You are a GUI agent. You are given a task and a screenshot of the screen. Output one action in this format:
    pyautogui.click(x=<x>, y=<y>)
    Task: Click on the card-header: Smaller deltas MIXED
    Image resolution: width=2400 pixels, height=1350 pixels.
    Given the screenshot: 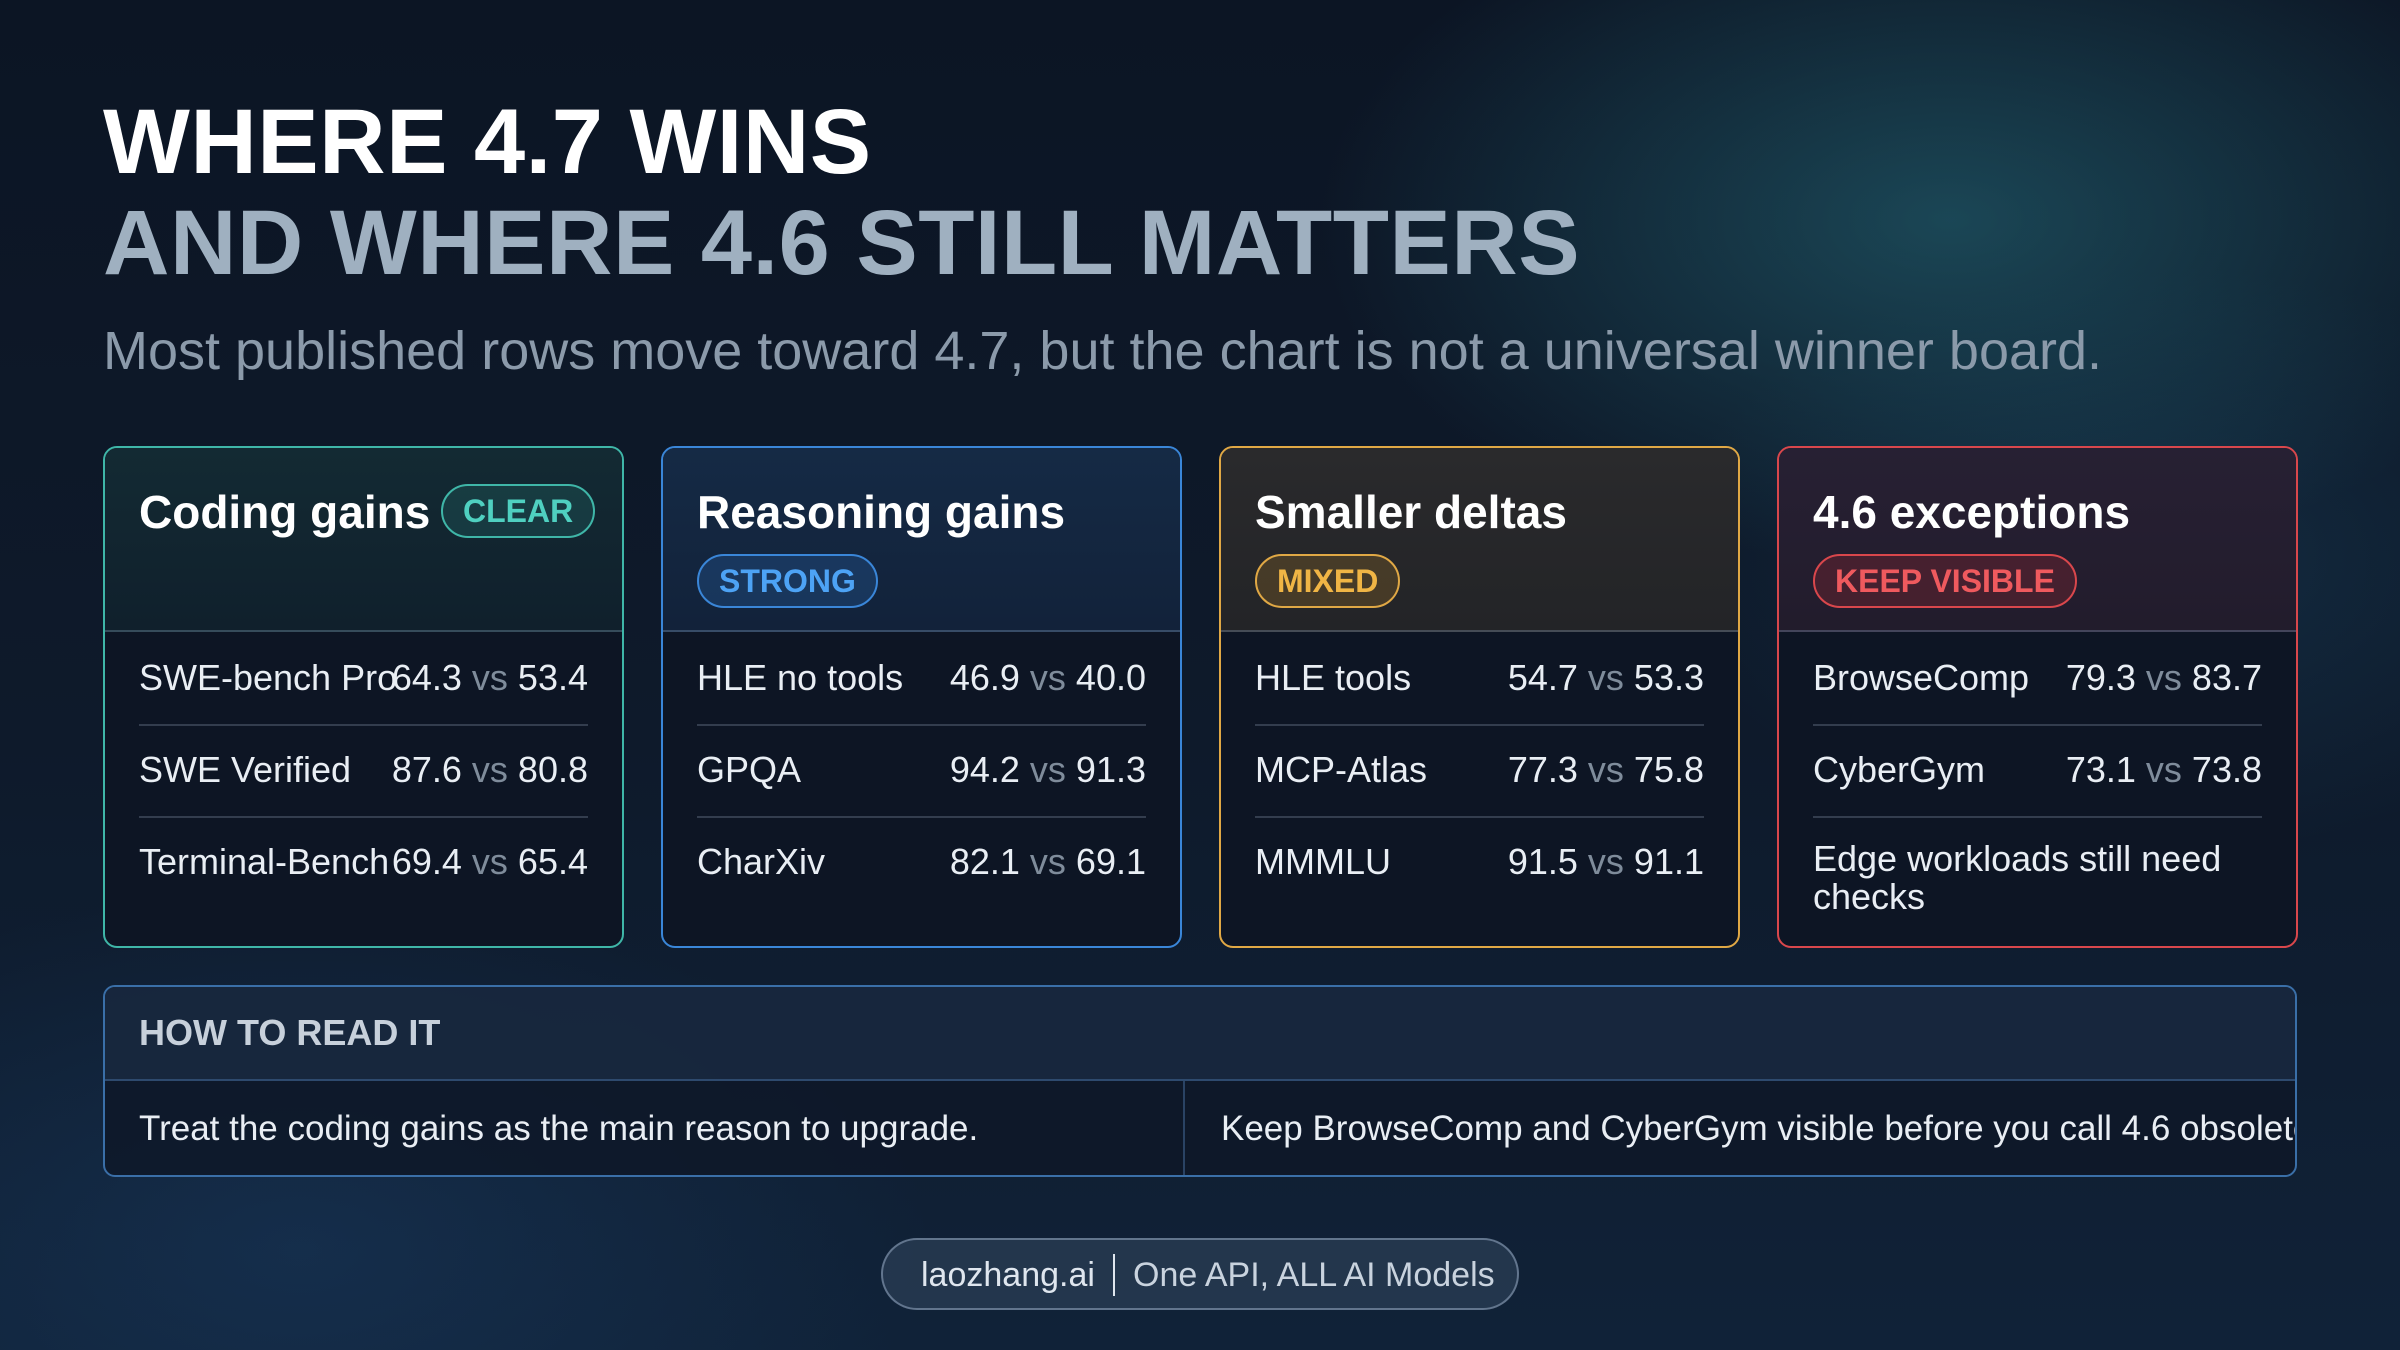 What is the action you would take?
    pyautogui.click(x=1479, y=540)
    